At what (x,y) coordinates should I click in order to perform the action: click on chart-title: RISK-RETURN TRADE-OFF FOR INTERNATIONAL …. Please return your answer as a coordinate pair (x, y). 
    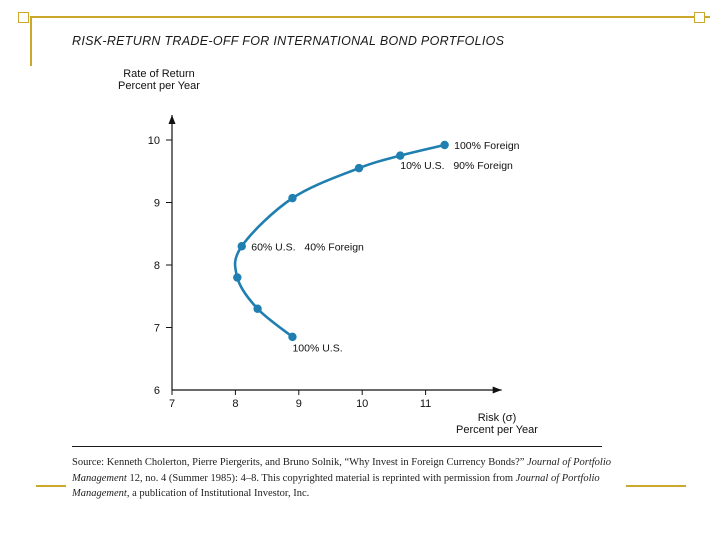
    Looking at the image, I should click on (288, 41).